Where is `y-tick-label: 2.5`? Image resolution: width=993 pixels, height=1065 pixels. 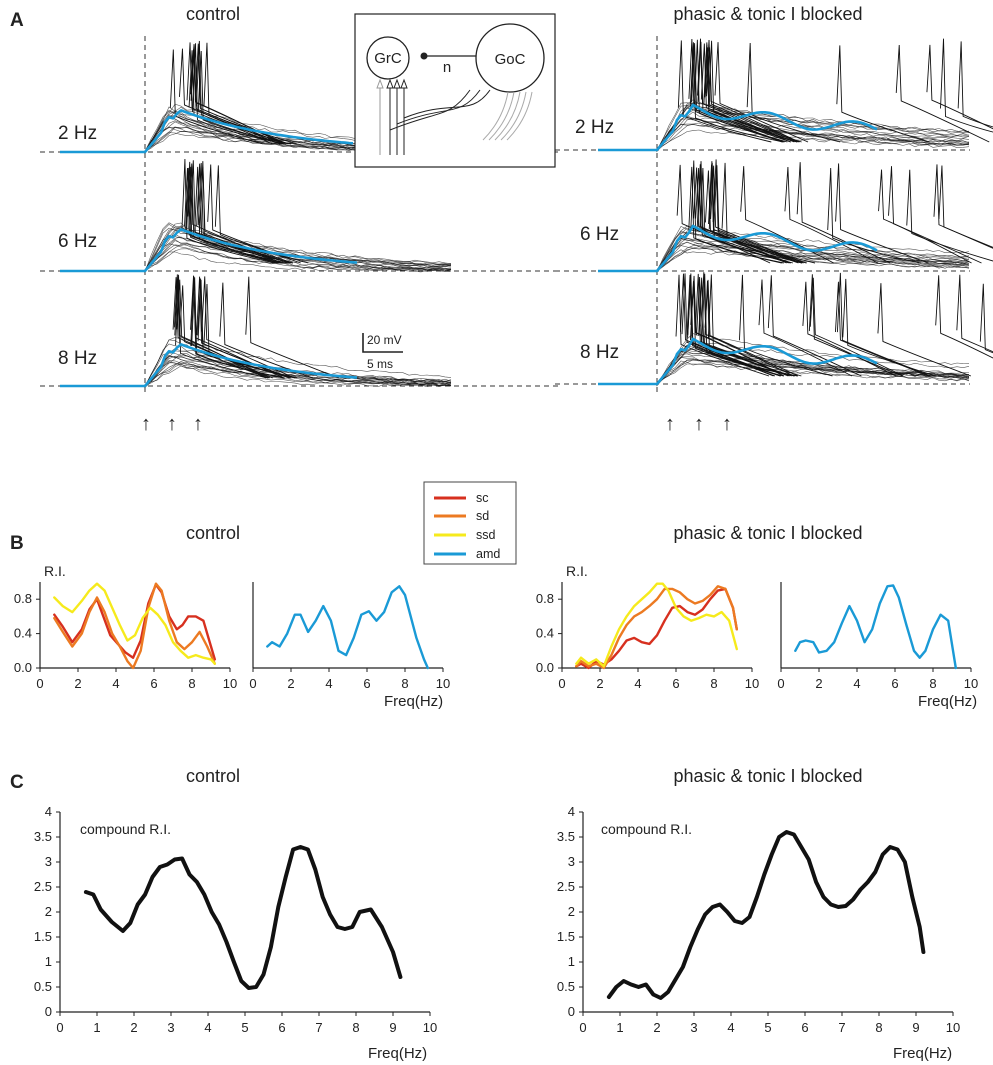 y-tick-label: 2.5 is located at coordinates (566, 886).